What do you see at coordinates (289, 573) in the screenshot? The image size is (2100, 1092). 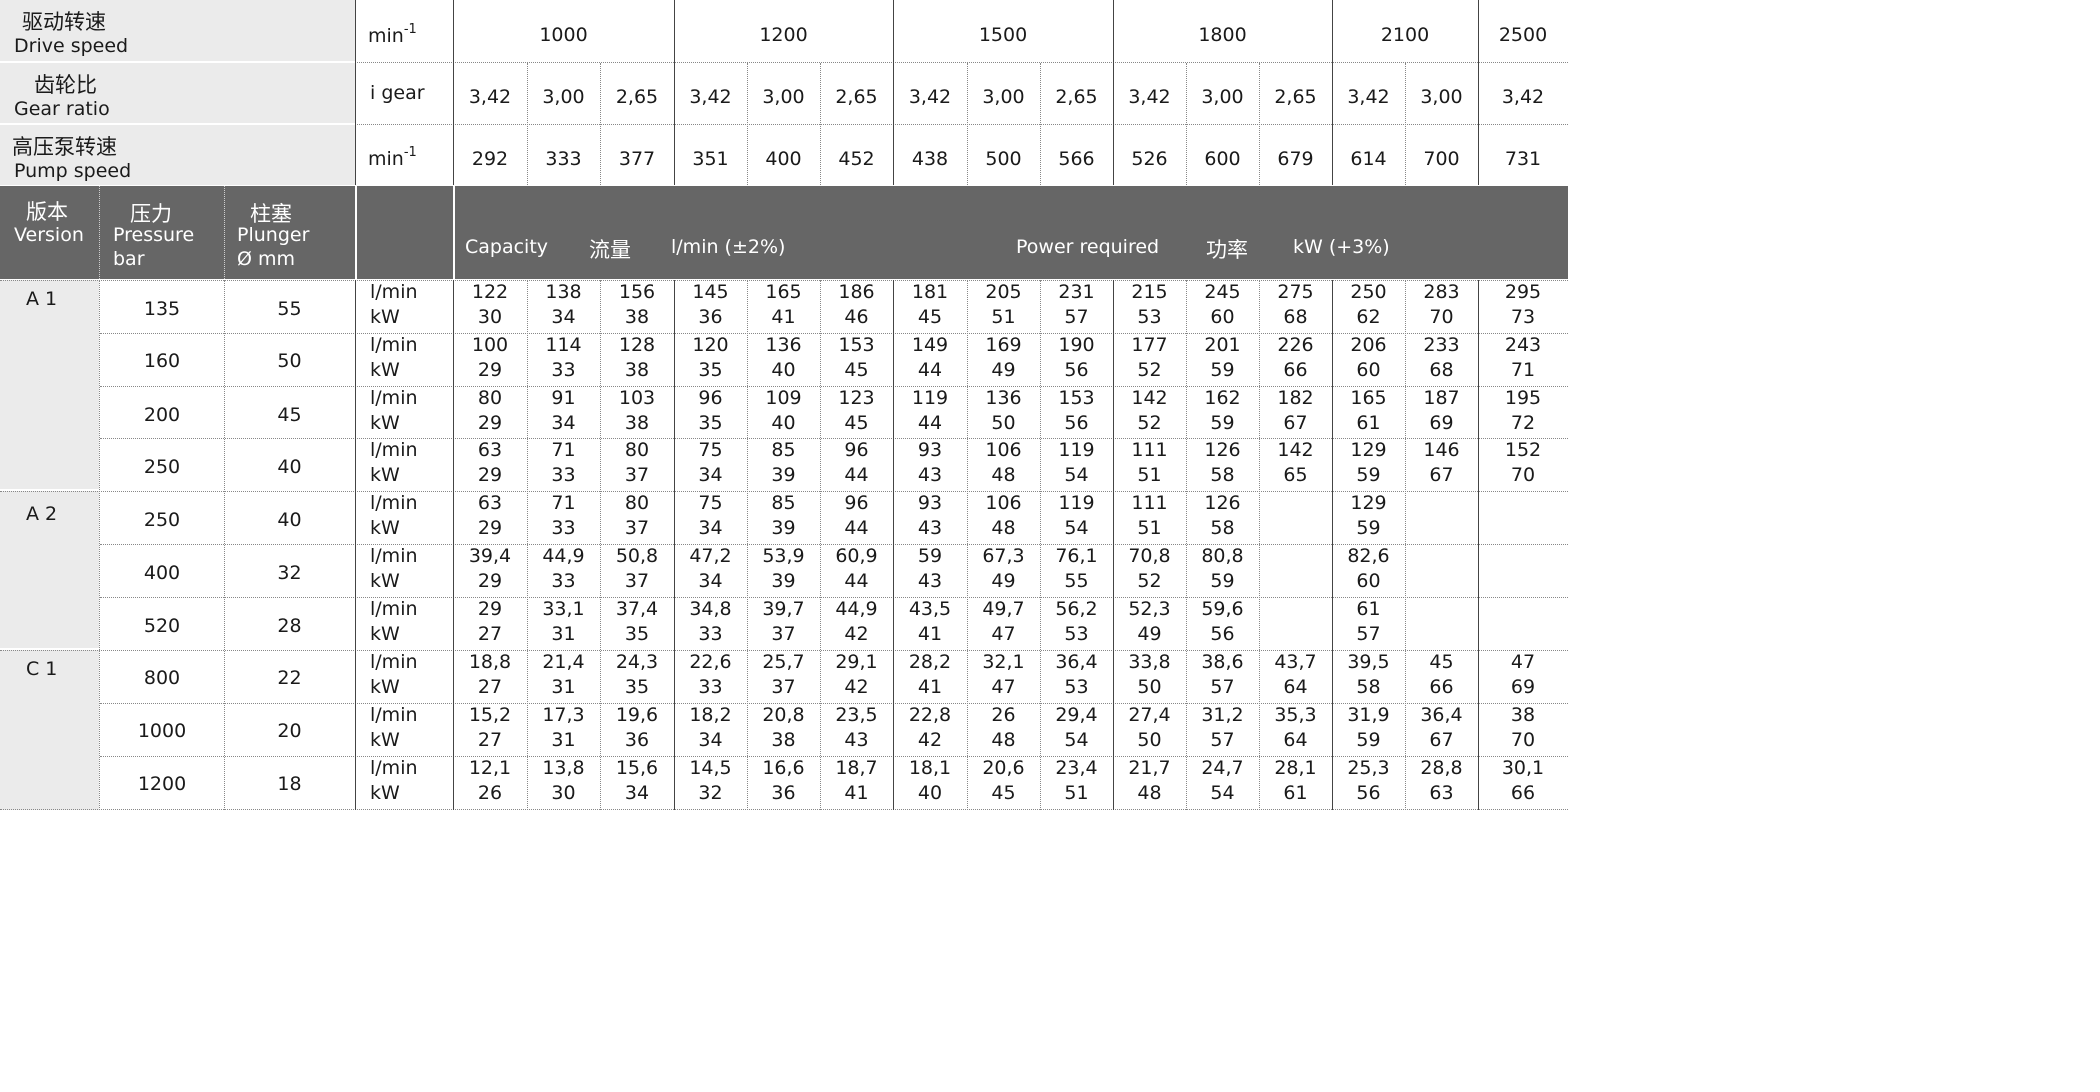 I see `plunger-value: 32` at bounding box center [289, 573].